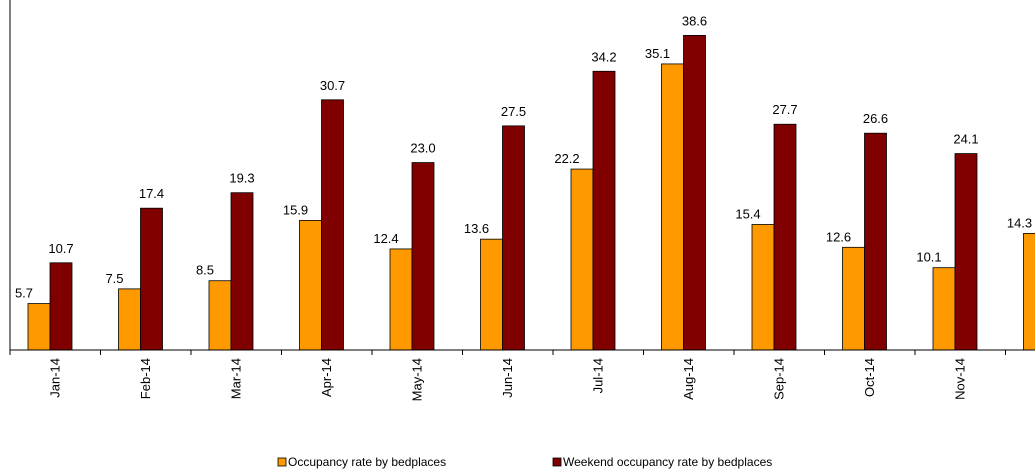  What do you see at coordinates (151, 193) in the screenshot?
I see `data-label-weekend-1: 17.4` at bounding box center [151, 193].